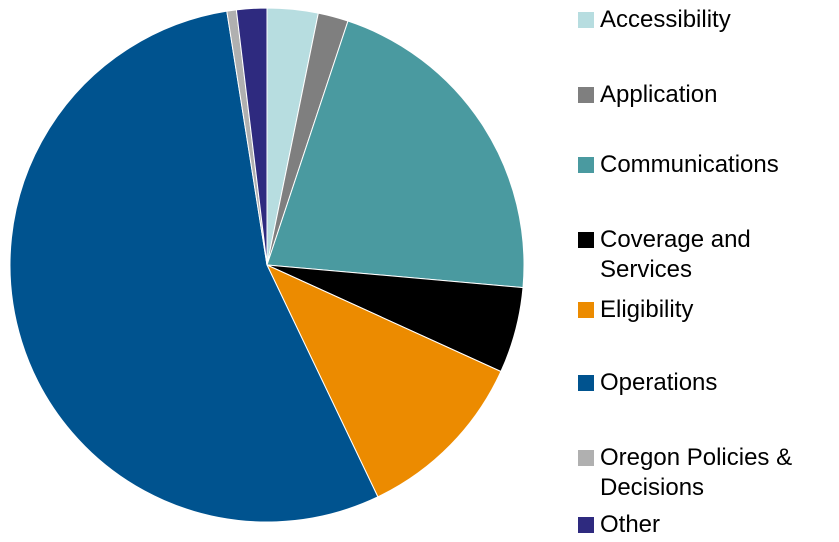 This screenshot has width=839, height=542. I want to click on legend-label: Eligibility, so click(647, 309).